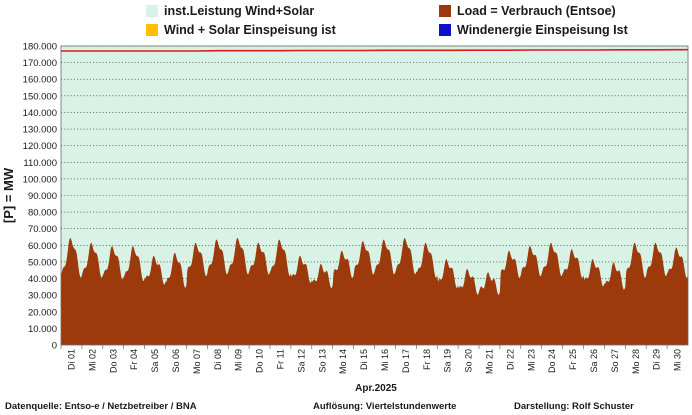 The height and width of the screenshot is (415, 692). I want to click on legend-label-wind: Windenergie Einspeisung Ist, so click(542, 30).